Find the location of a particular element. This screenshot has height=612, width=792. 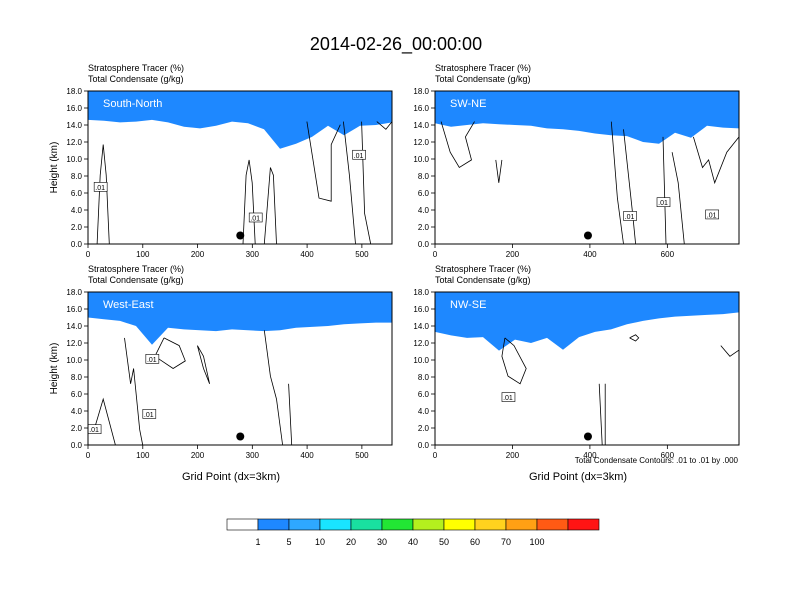

x-tick-label: 400 is located at coordinates (307, 254).